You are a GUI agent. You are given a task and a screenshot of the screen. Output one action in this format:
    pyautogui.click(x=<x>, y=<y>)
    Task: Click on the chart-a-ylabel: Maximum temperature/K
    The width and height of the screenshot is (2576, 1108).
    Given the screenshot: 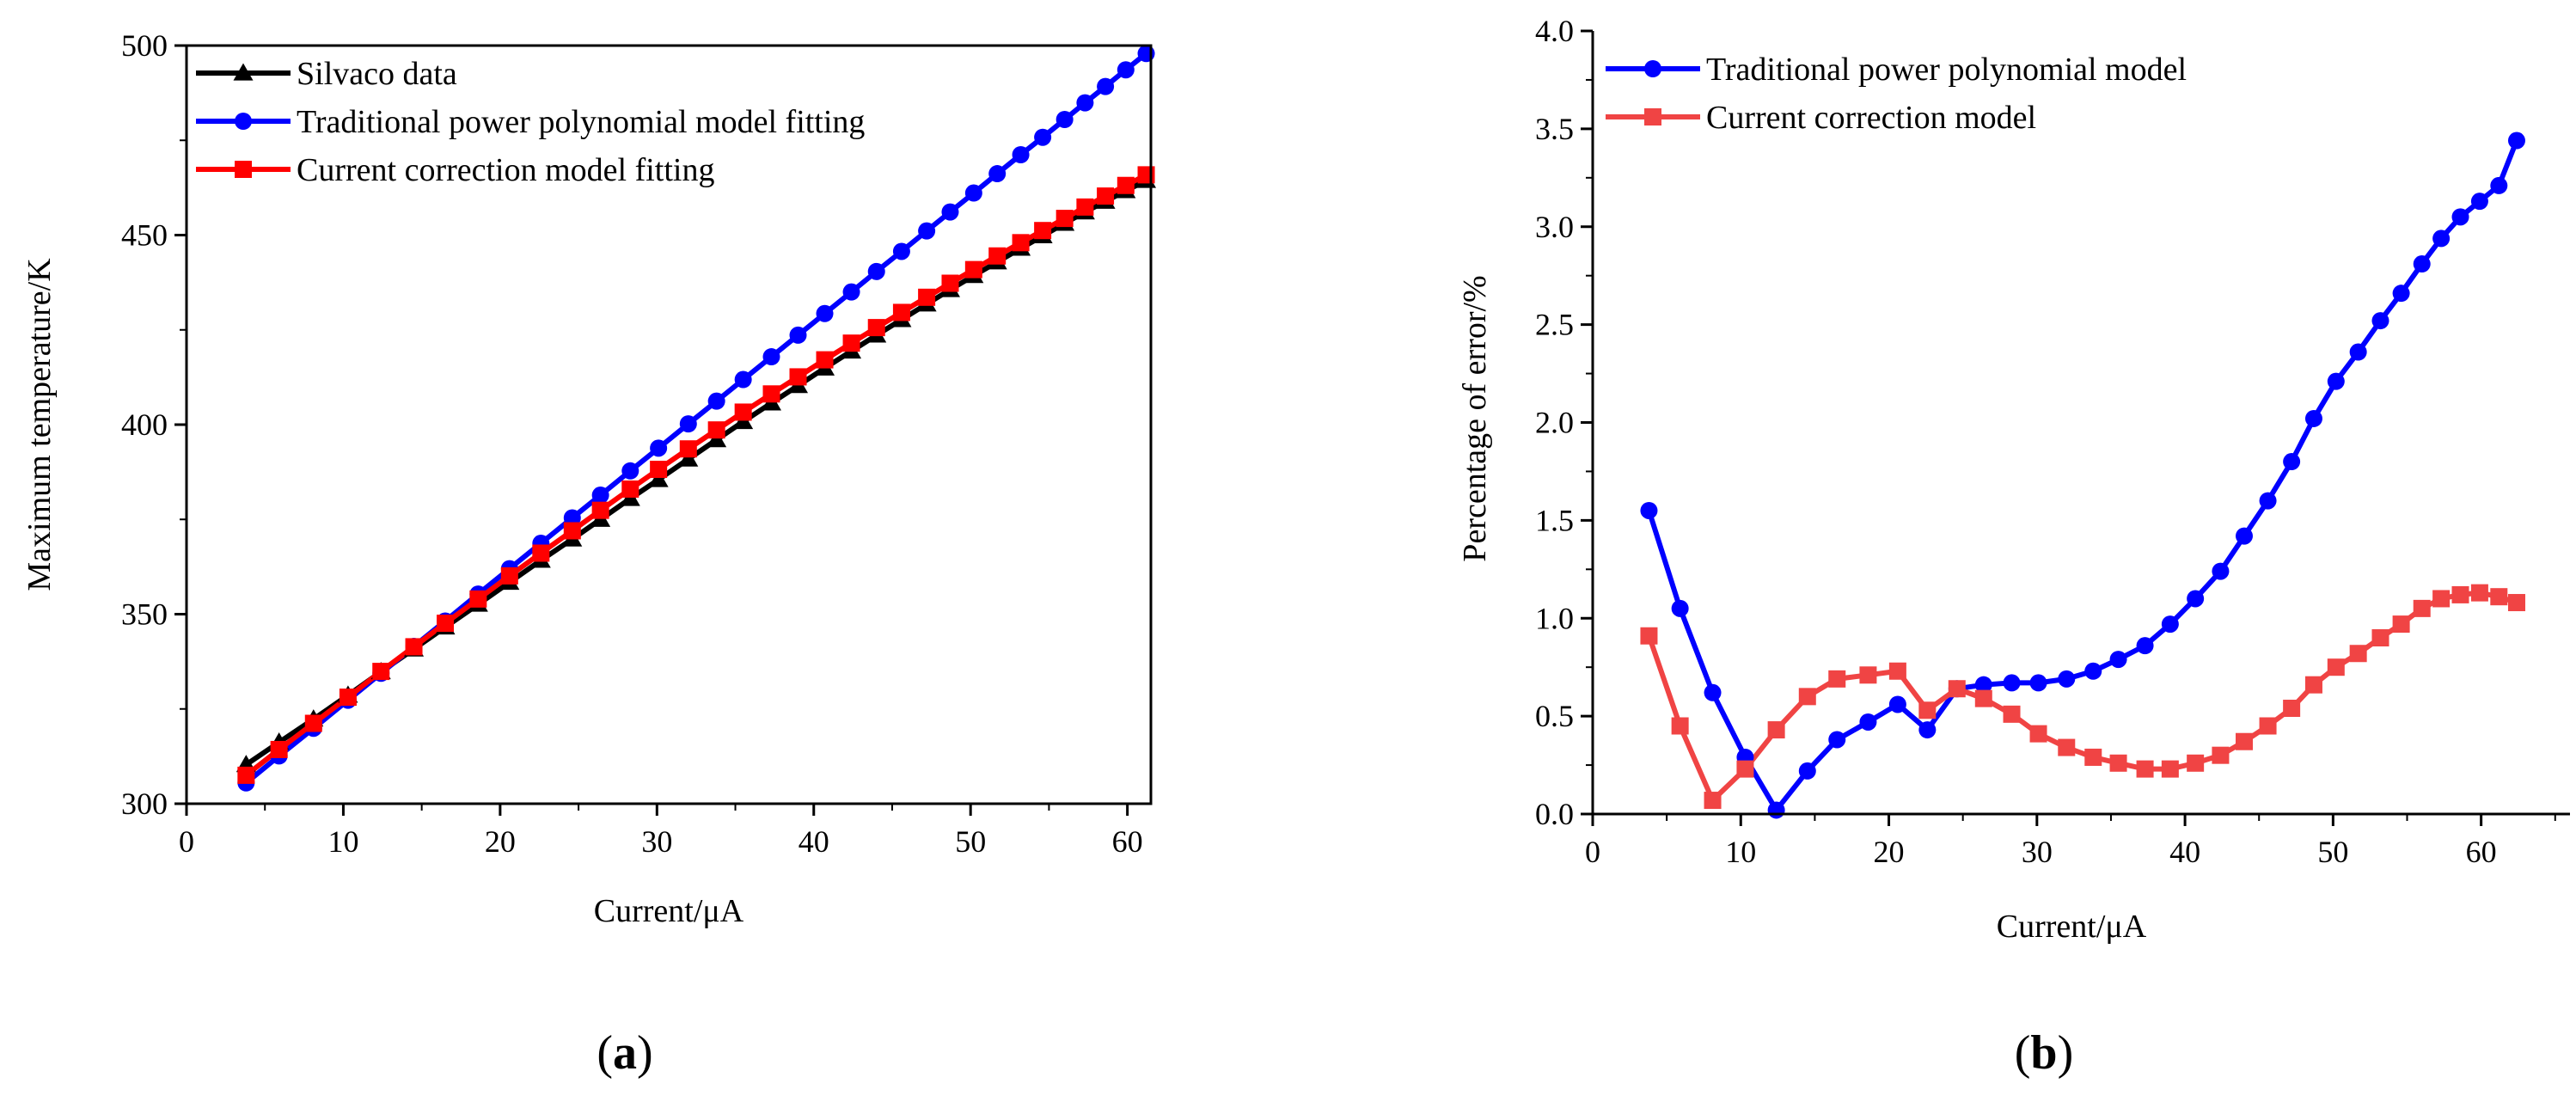 What is the action you would take?
    pyautogui.click(x=39, y=425)
    